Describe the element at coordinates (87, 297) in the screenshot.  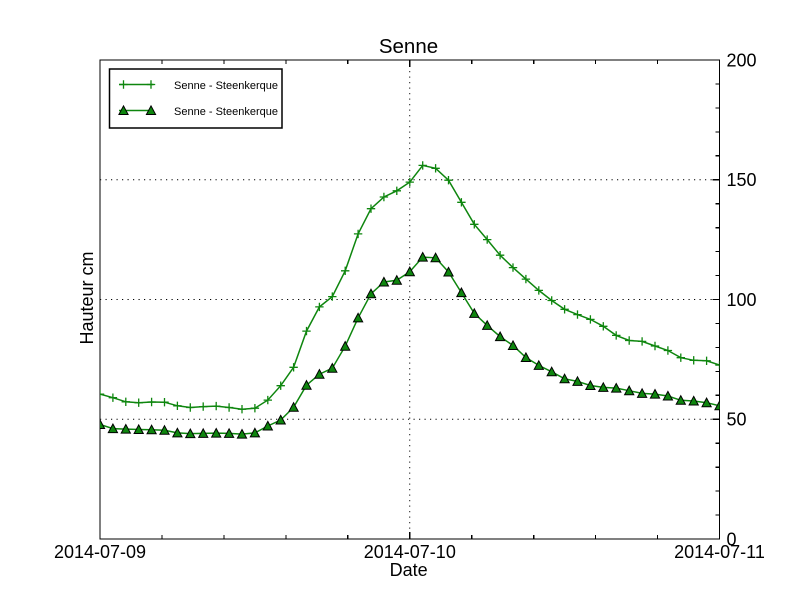
I see `svg-text: Hauteur cm` at that location.